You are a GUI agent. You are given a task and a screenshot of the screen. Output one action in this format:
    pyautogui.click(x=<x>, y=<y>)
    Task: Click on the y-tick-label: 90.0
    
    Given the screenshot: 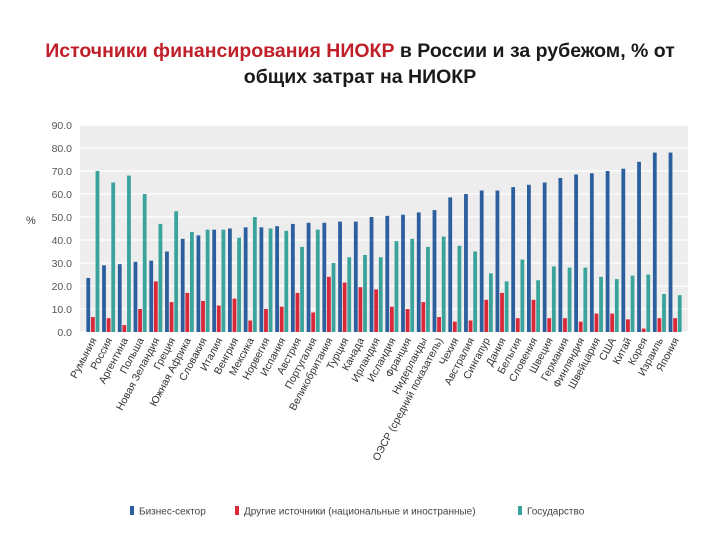 What is the action you would take?
    pyautogui.click(x=62, y=126)
    